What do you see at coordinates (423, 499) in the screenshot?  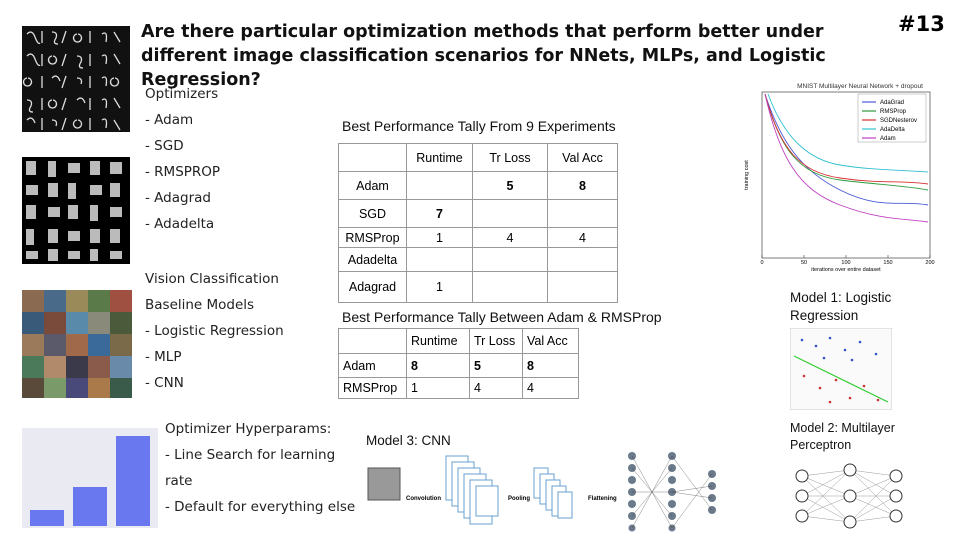 I see `cnn-label: Convolution` at bounding box center [423, 499].